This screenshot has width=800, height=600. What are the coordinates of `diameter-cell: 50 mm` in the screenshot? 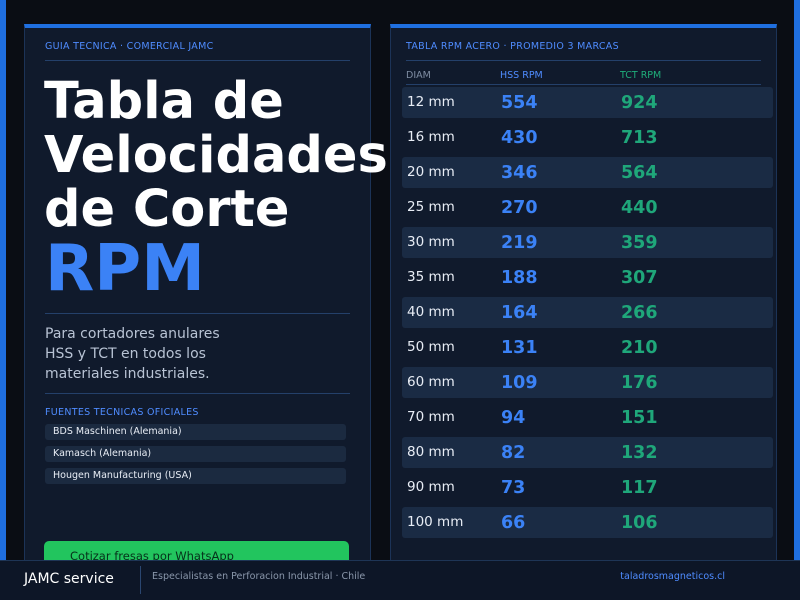 It's located at (431, 347).